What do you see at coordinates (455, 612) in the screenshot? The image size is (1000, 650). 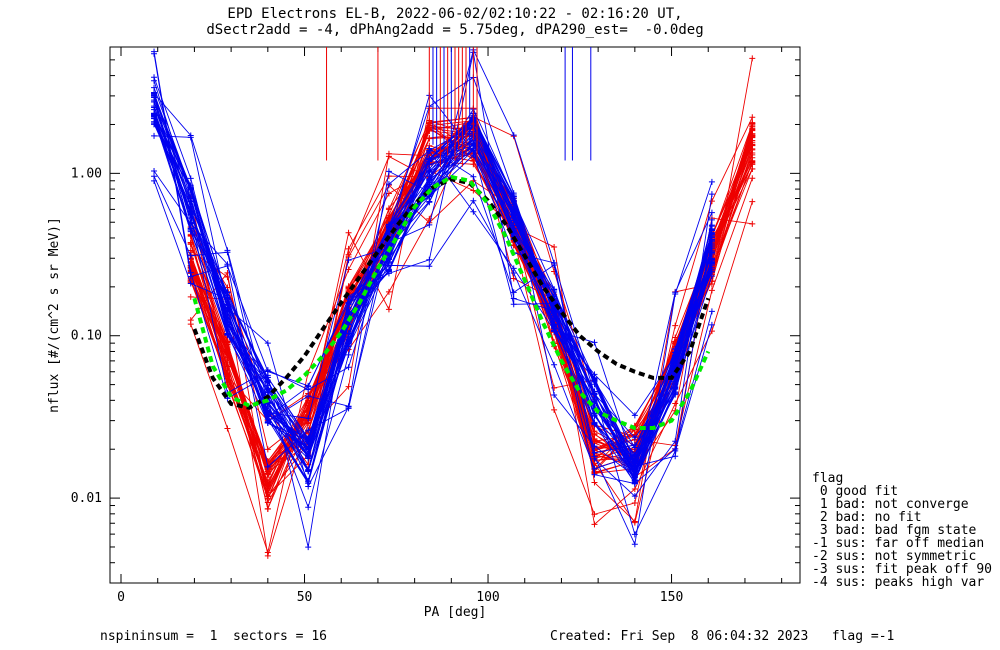 I see `x-axis-label: PA [deg]` at bounding box center [455, 612].